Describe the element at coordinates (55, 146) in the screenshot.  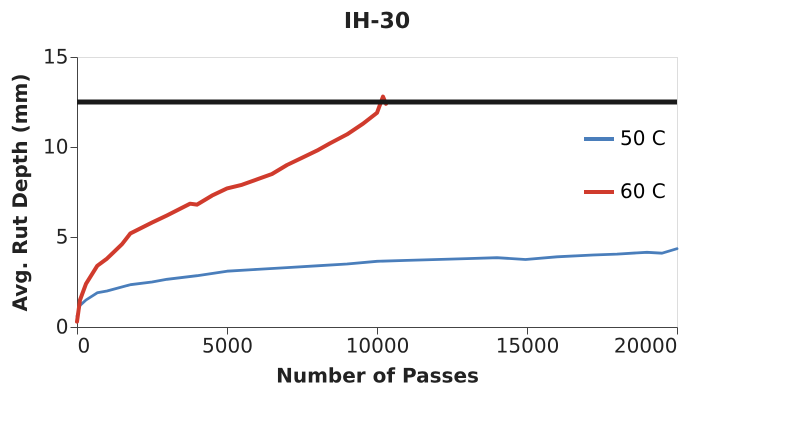
I see `y-tick-label: 10` at that location.